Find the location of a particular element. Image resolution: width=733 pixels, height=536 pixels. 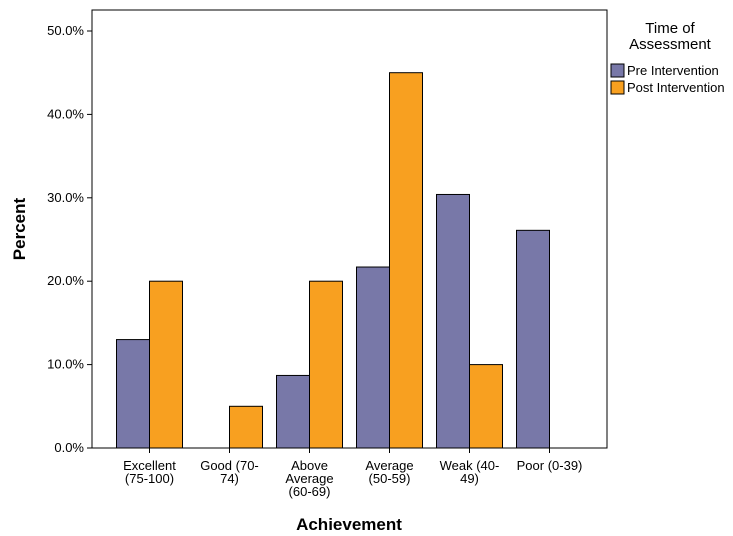

y-tick-label: 50.0% is located at coordinates (65, 30).